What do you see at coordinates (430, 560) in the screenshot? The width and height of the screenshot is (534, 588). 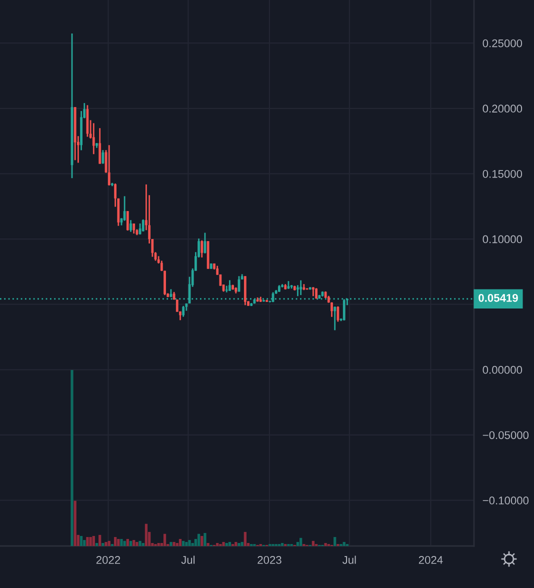 I see `x-tick-label: 2024` at bounding box center [430, 560].